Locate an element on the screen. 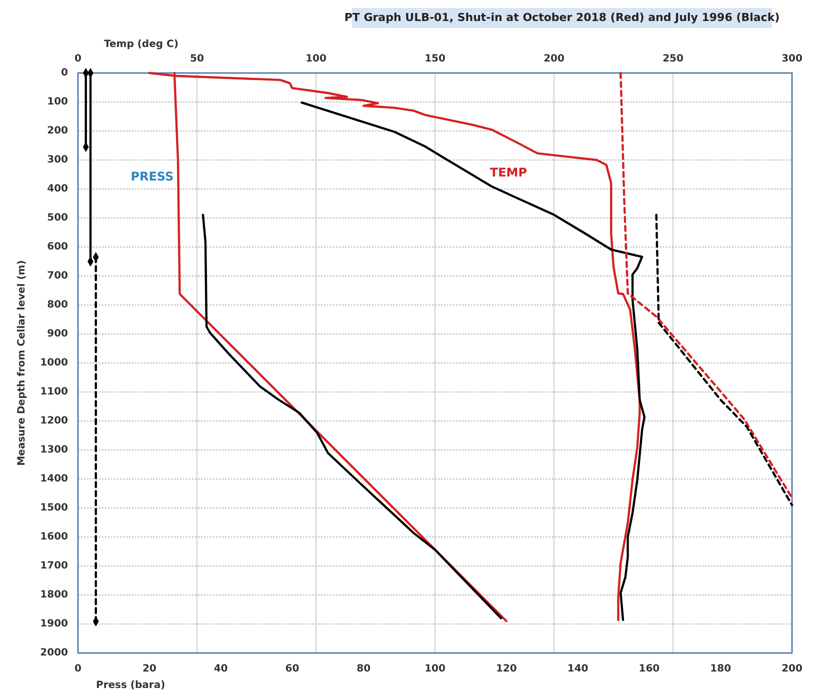 This screenshot has height=697, width=814. x-tick-label: 160 is located at coordinates (649, 669).